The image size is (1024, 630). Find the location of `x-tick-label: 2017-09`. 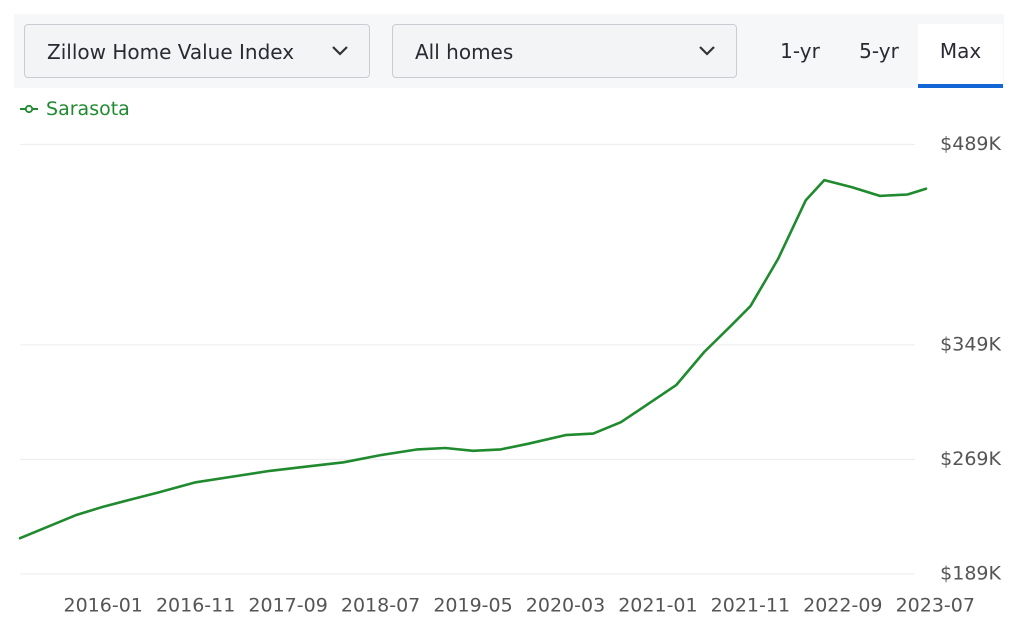

x-tick-label: 2017-09 is located at coordinates (287, 606).